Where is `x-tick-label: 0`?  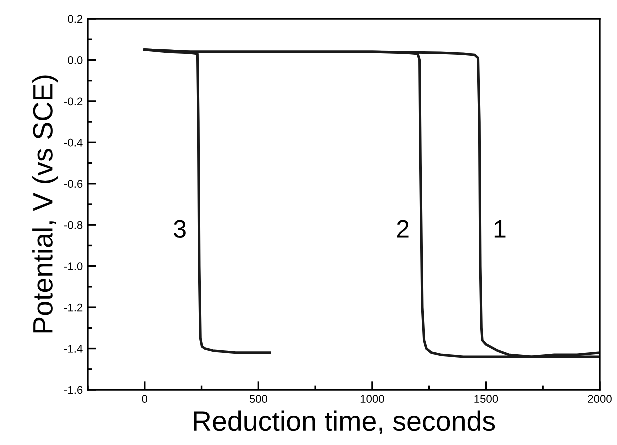 x-tick-label: 0 is located at coordinates (145, 399).